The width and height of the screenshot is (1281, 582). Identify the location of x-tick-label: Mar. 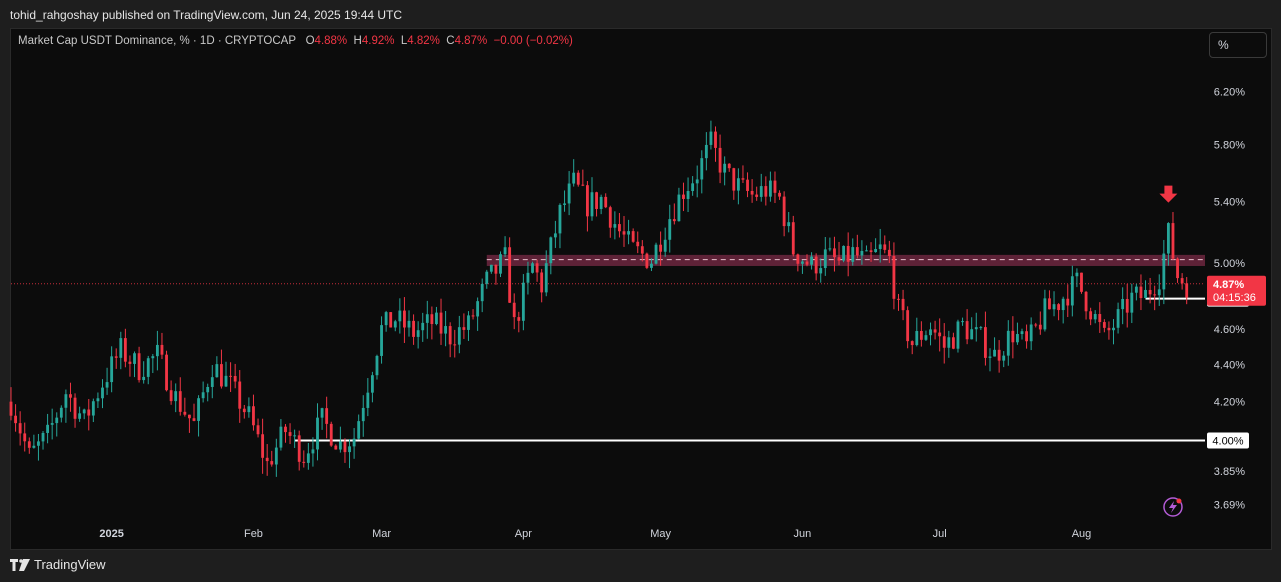
(381, 534).